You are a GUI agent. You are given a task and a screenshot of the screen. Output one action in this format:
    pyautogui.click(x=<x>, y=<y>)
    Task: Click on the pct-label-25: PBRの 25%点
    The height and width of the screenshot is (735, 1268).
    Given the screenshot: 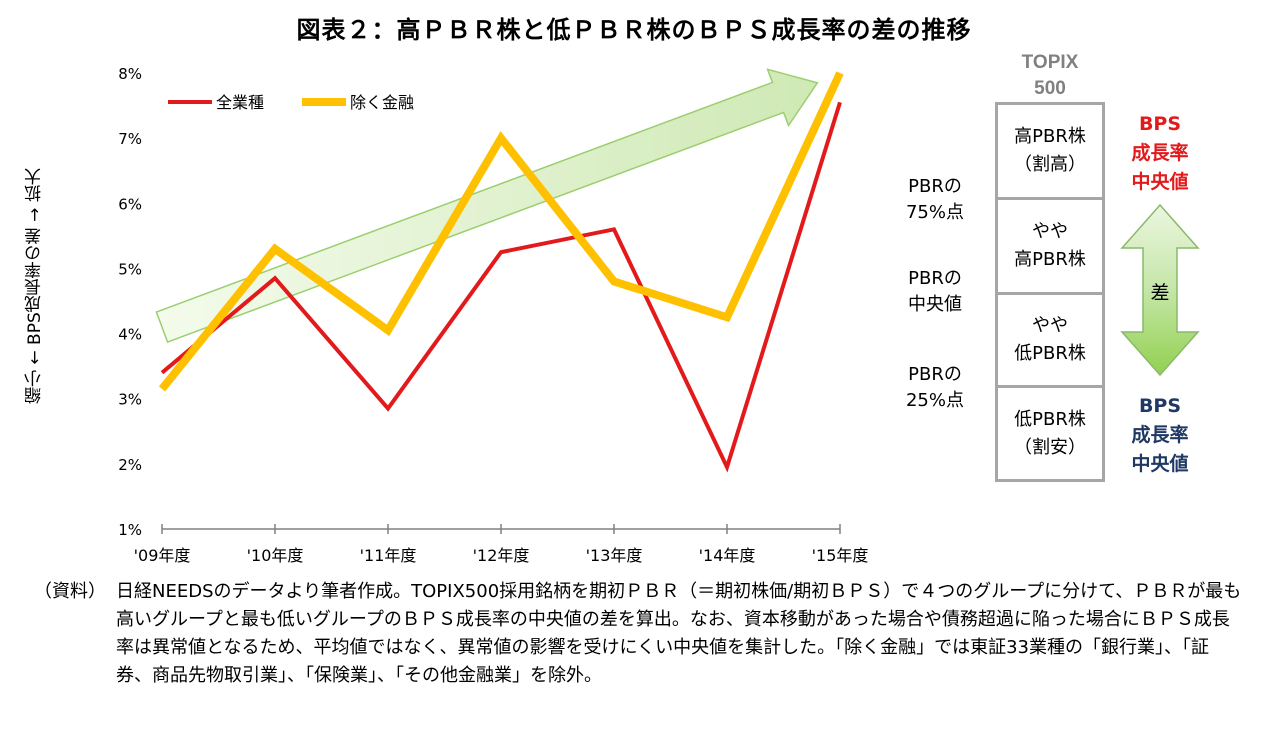 What is the action you would take?
    pyautogui.click(x=935, y=388)
    